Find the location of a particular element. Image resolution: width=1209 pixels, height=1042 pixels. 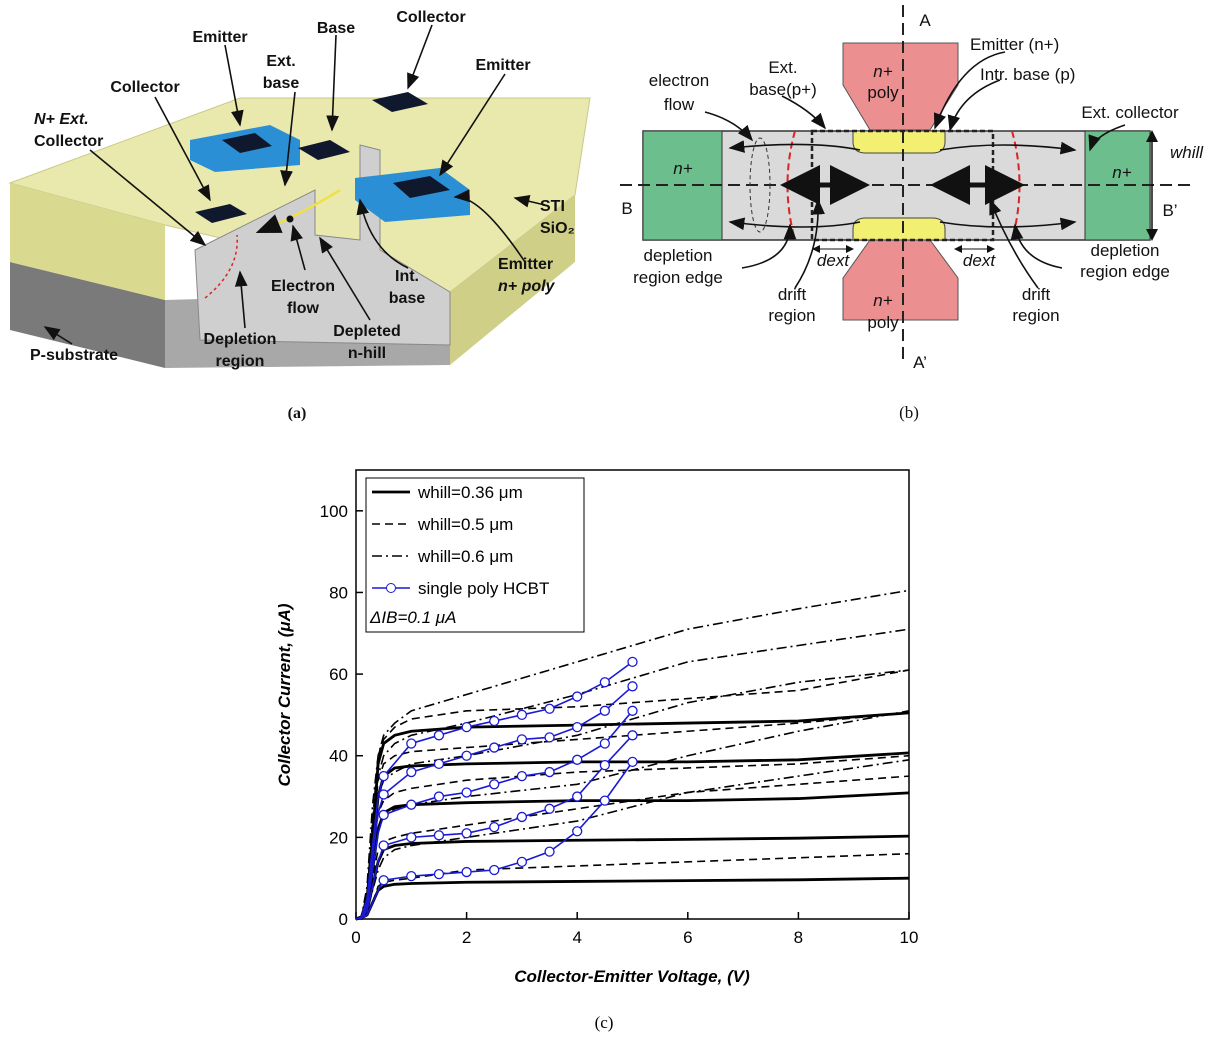

label: base(p+) is located at coordinates (783, 89).